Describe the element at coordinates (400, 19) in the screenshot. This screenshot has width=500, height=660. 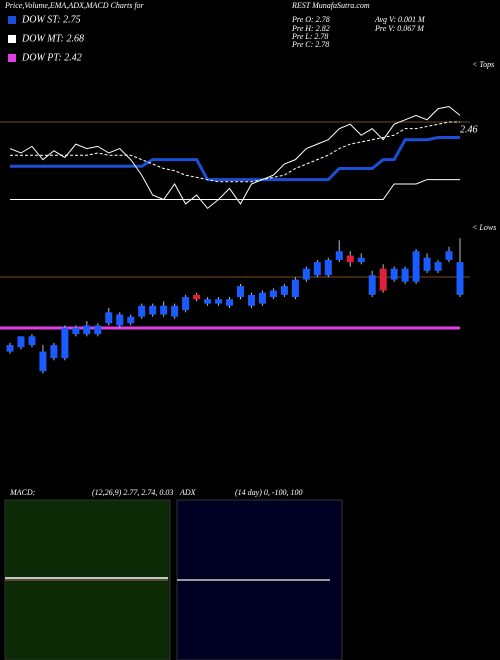
I see `stat: Avg V: 0.001 M` at that location.